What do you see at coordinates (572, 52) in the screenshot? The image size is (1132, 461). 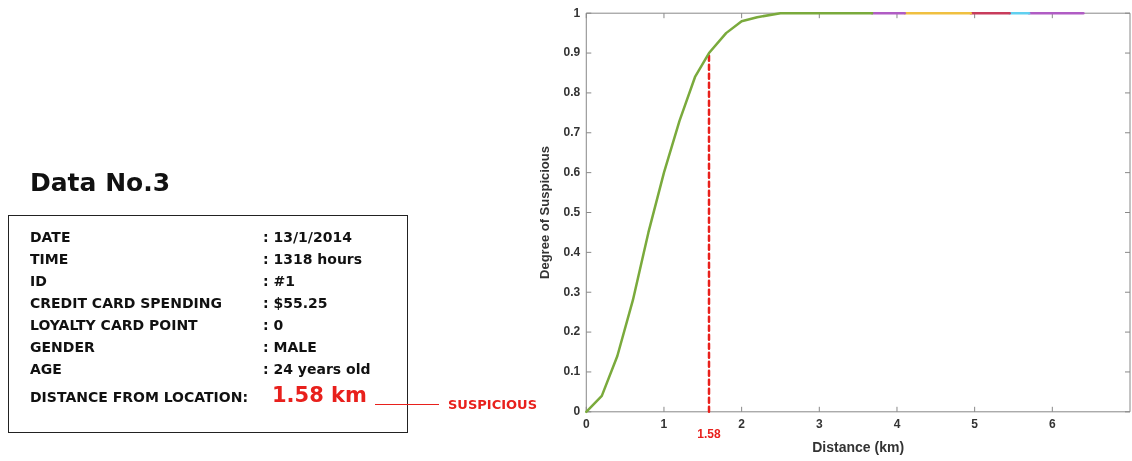 I see `y-tick-label: 0.9` at bounding box center [572, 52].